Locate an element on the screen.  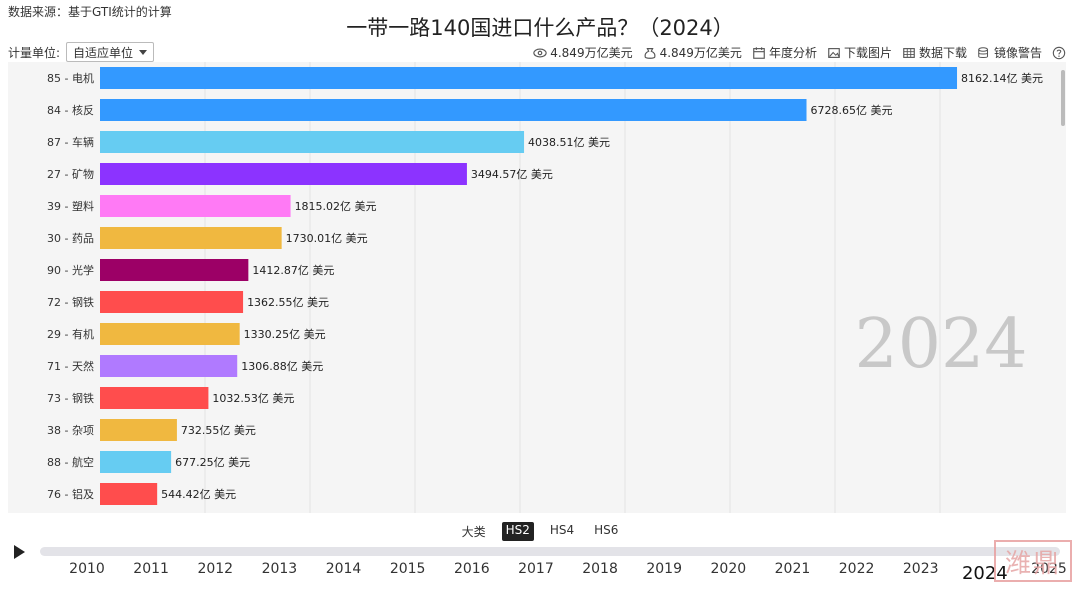
value-label: 3494.57亿 美元 is located at coordinates (512, 174).